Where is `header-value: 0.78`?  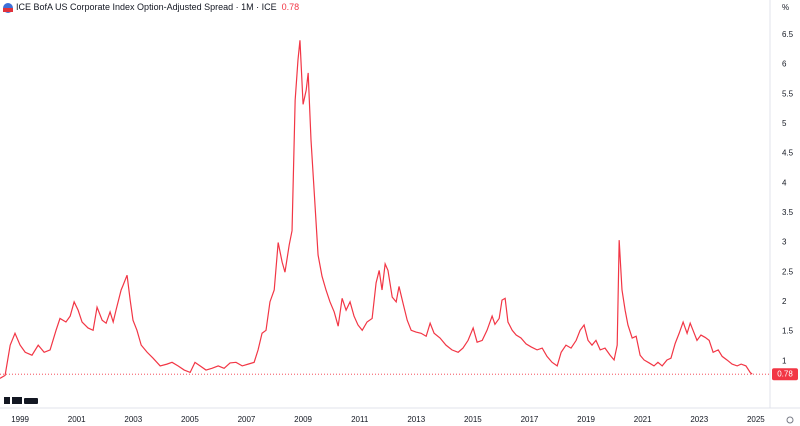 header-value: 0.78 is located at coordinates (291, 7).